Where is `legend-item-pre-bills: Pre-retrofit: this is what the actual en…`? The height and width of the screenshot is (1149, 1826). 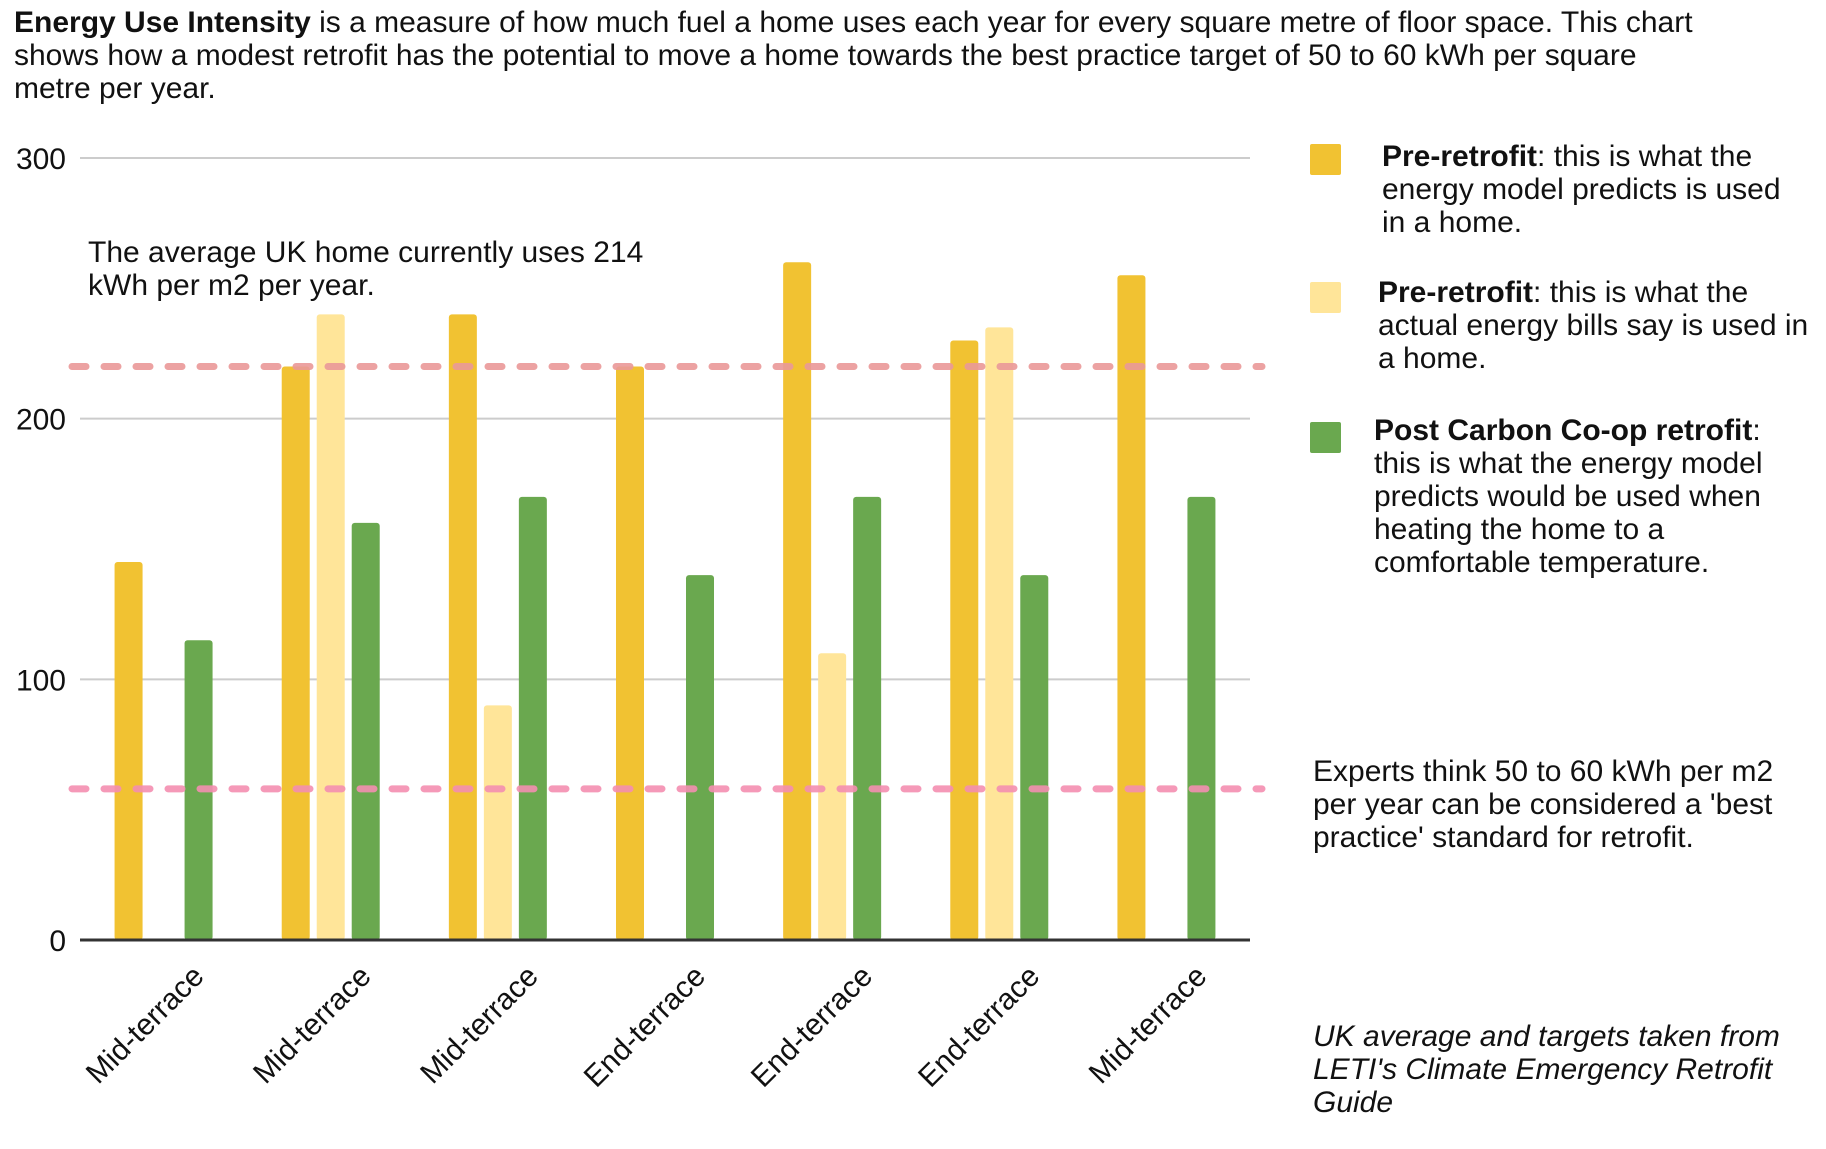 legend-item-pre-bills: Pre-retrofit: this is what the actual en… is located at coordinates (1560, 325).